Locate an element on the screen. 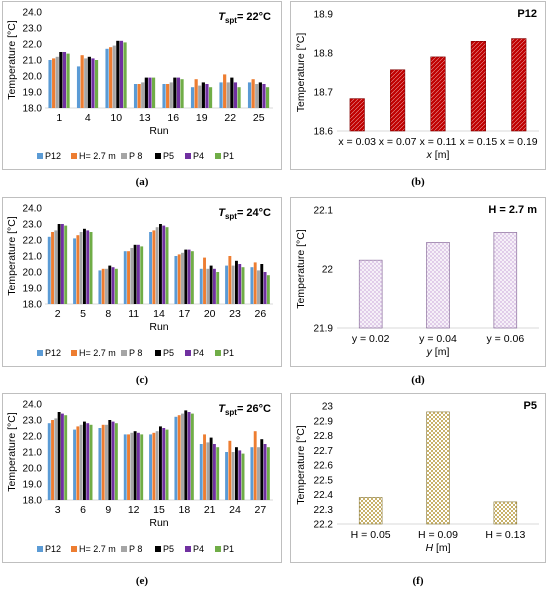 The height and width of the screenshot is (595, 550). y-tick-label: 24.0 is located at coordinates (33, 209).